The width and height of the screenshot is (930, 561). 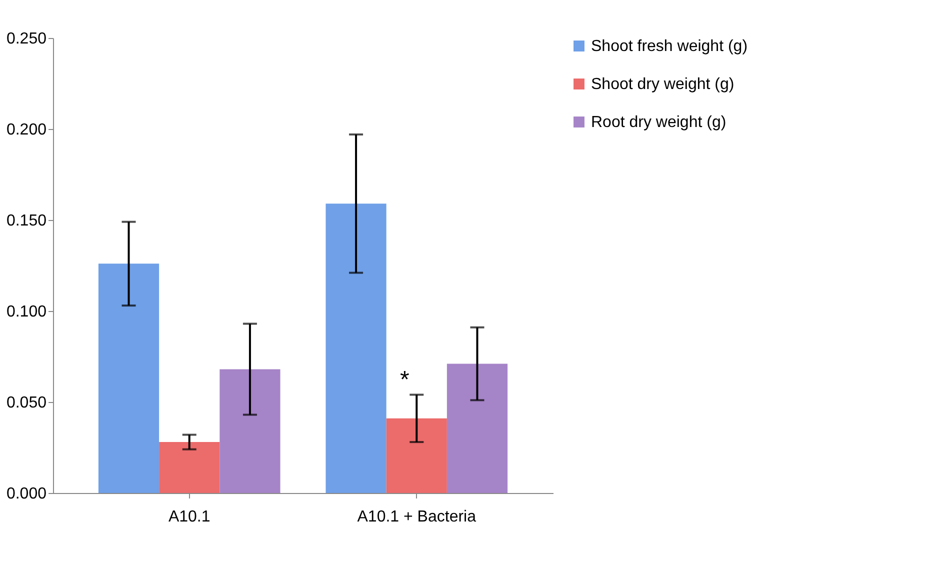 I want to click on x-tick-label: A10.1 + Bacteria, so click(x=416, y=517).